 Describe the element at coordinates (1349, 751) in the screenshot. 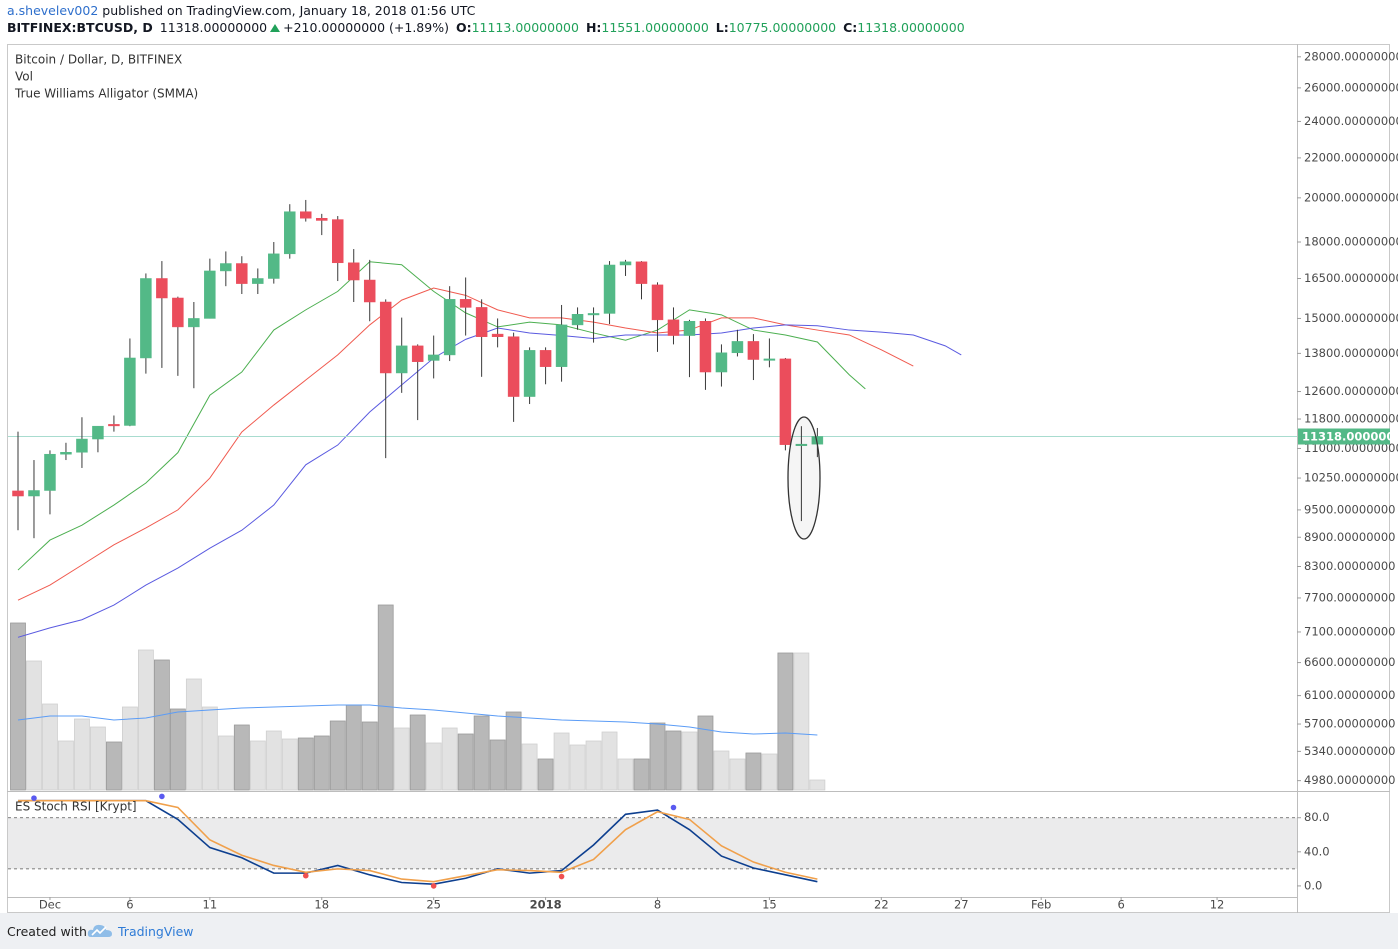

I see `y-tick-label: 5340.00000000` at that location.